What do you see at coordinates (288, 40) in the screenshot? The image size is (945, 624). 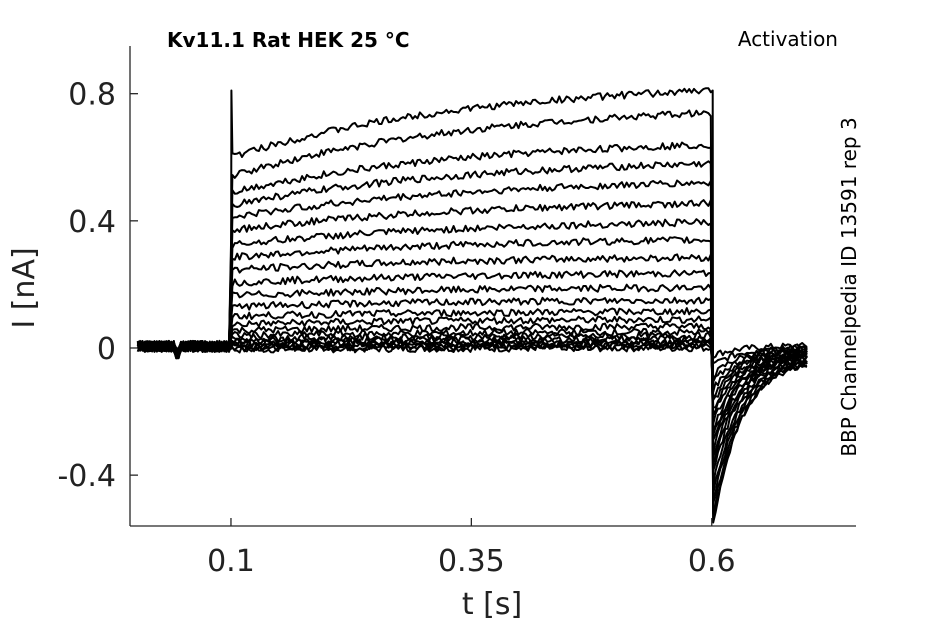 I see `chart-title: Kv11.1 Rat HEK 25 °C` at bounding box center [288, 40].